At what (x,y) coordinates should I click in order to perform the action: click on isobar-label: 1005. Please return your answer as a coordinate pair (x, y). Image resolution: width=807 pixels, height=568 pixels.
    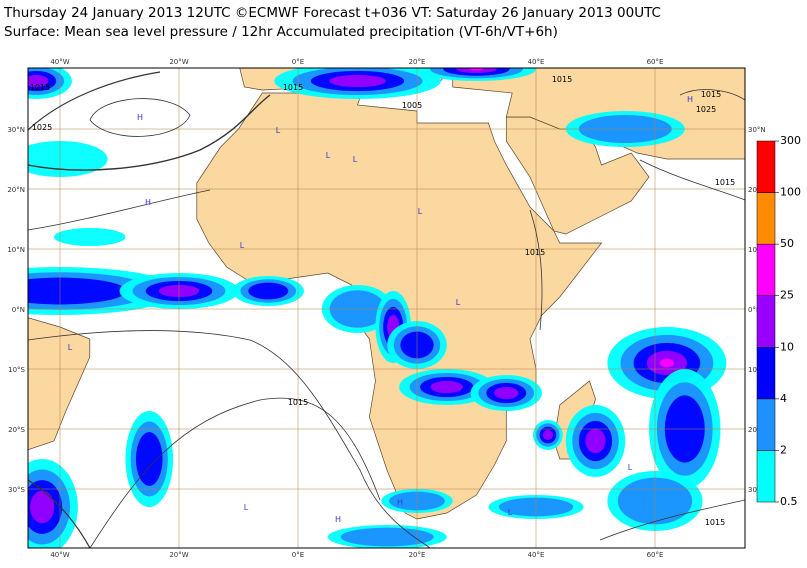
    Looking at the image, I should click on (412, 105).